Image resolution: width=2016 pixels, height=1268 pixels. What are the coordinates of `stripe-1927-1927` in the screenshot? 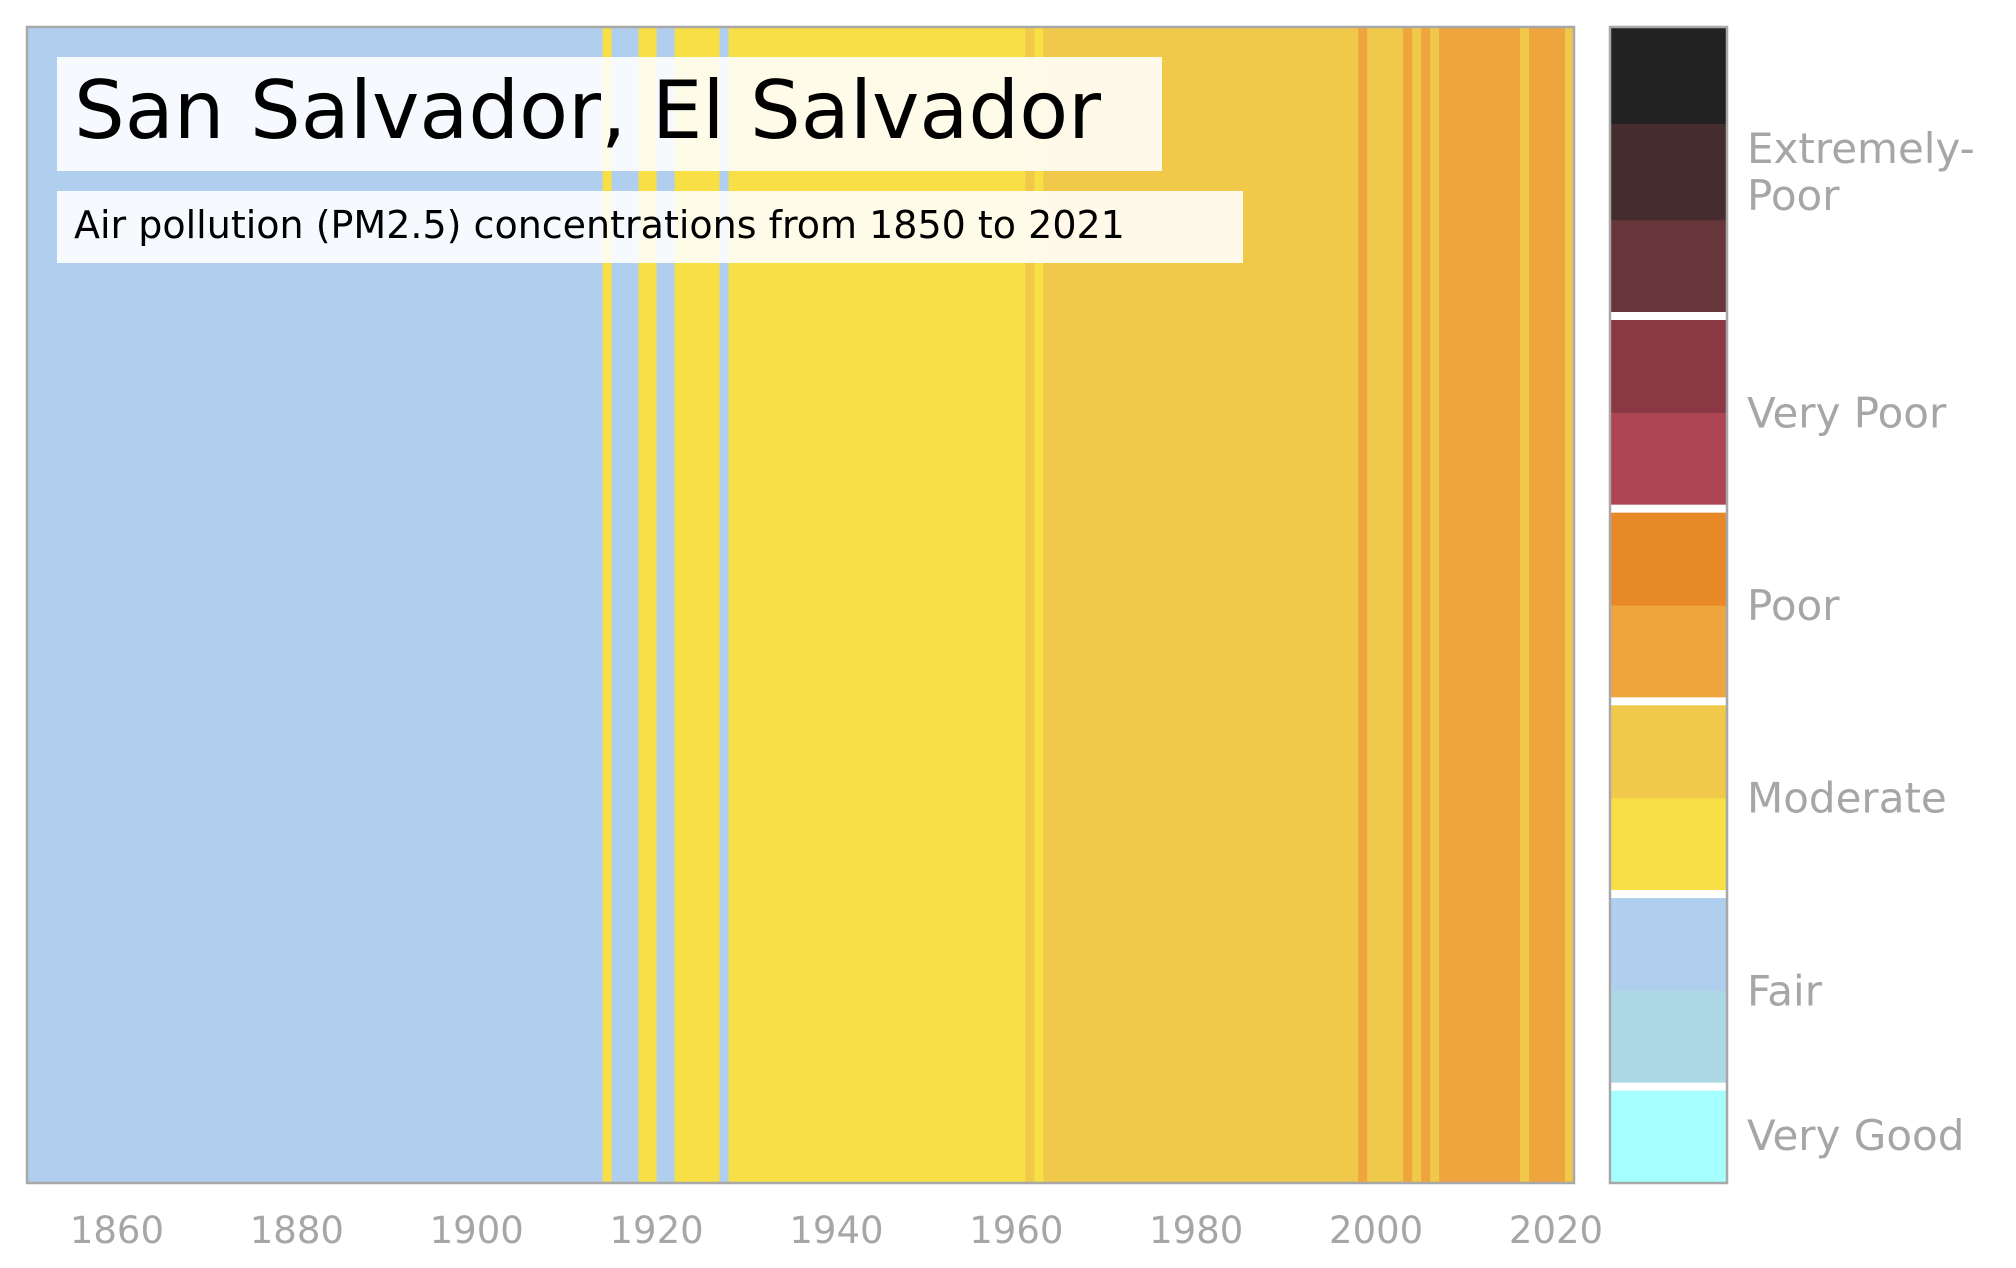 It's located at (724, 605).